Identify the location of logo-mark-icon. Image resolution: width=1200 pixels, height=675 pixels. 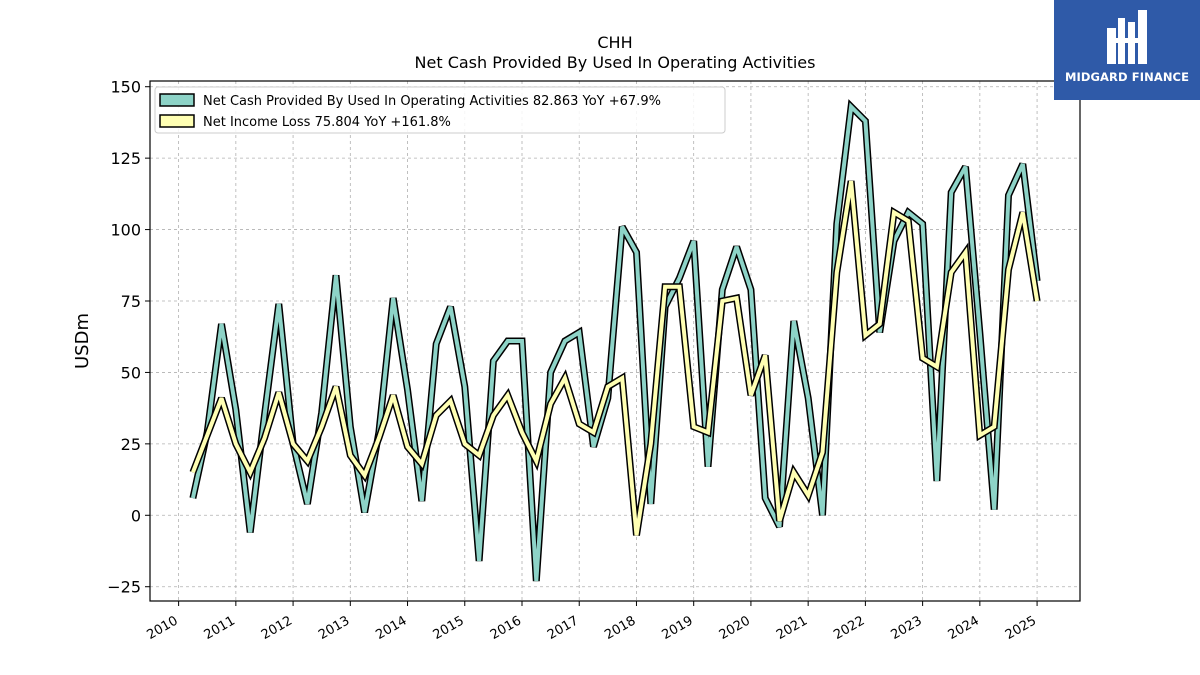
(1127, 37).